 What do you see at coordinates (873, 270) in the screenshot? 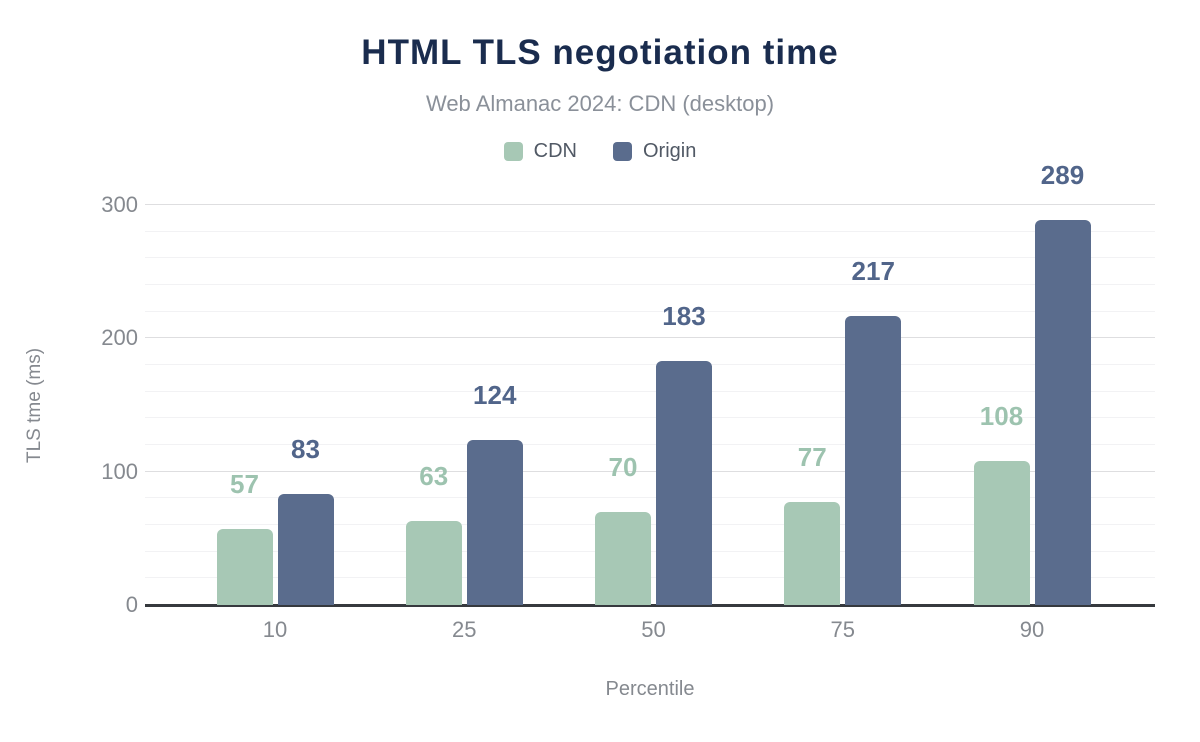
I see `bar-value-origin-p75: 217` at bounding box center [873, 270].